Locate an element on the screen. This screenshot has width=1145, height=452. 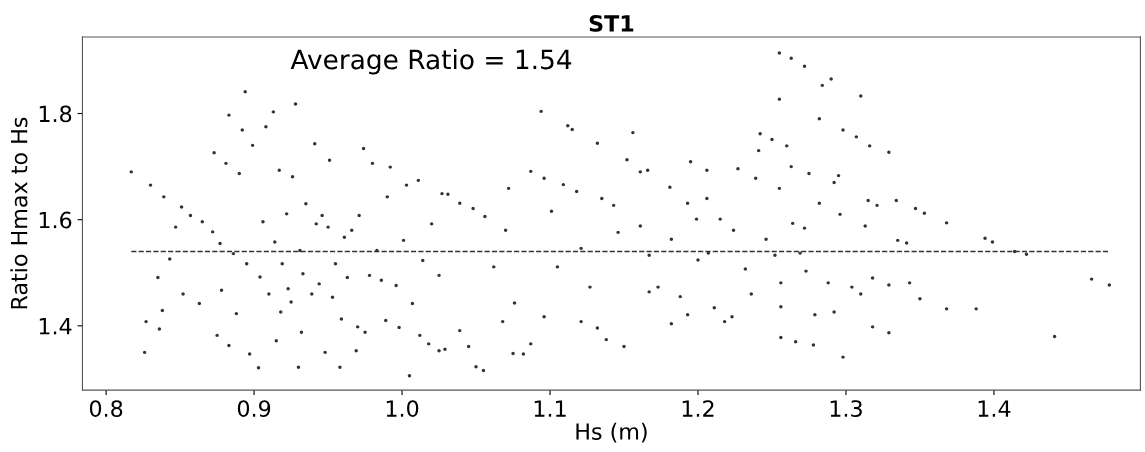
x-tick-label: 1.1 is located at coordinates (550, 408).